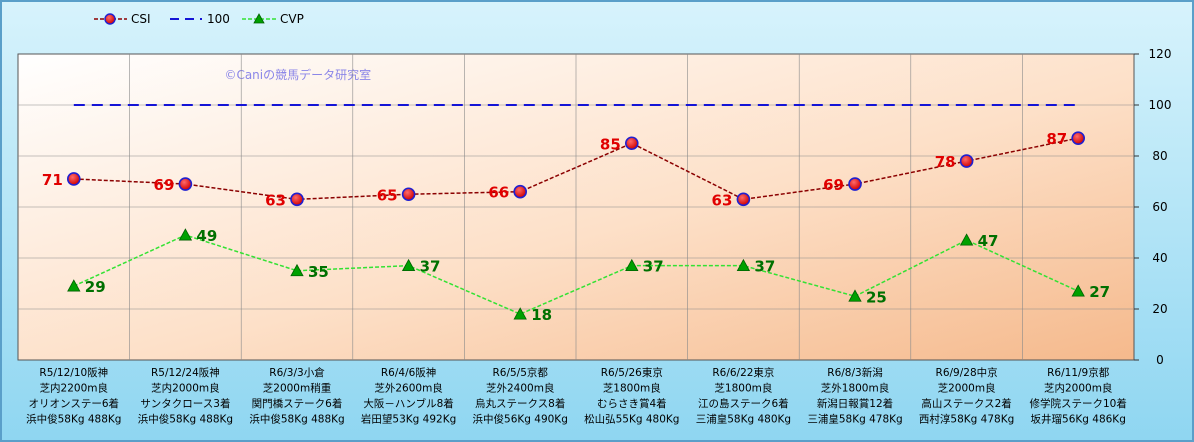 Image resolution: width=1194 pixels, height=442 pixels. What do you see at coordinates (743, 419) in the screenshot?
I see `x-category-line: 三浦皇58Kg 480Kg` at bounding box center [743, 419].